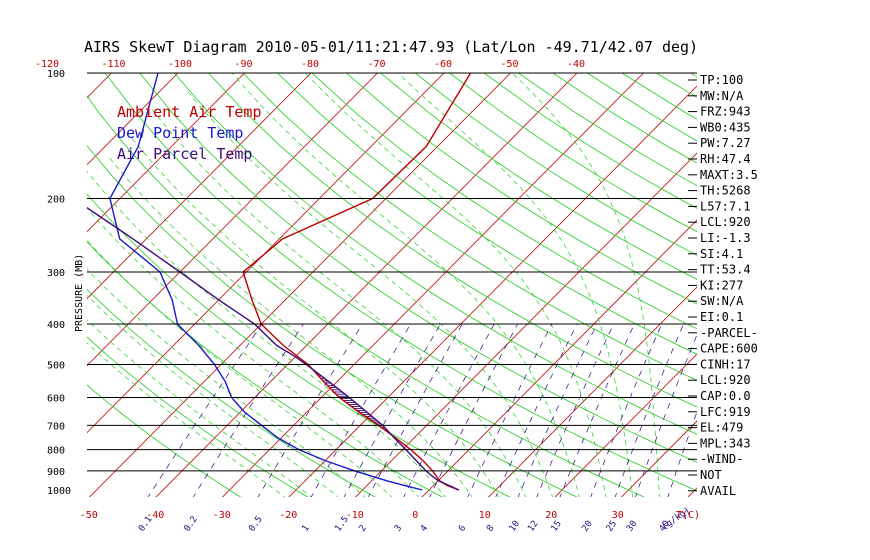 The width and height of the screenshot is (870, 560). What do you see at coordinates (222, 515) in the screenshot?
I see `bottom-temp-tick-label: -30` at bounding box center [222, 515].